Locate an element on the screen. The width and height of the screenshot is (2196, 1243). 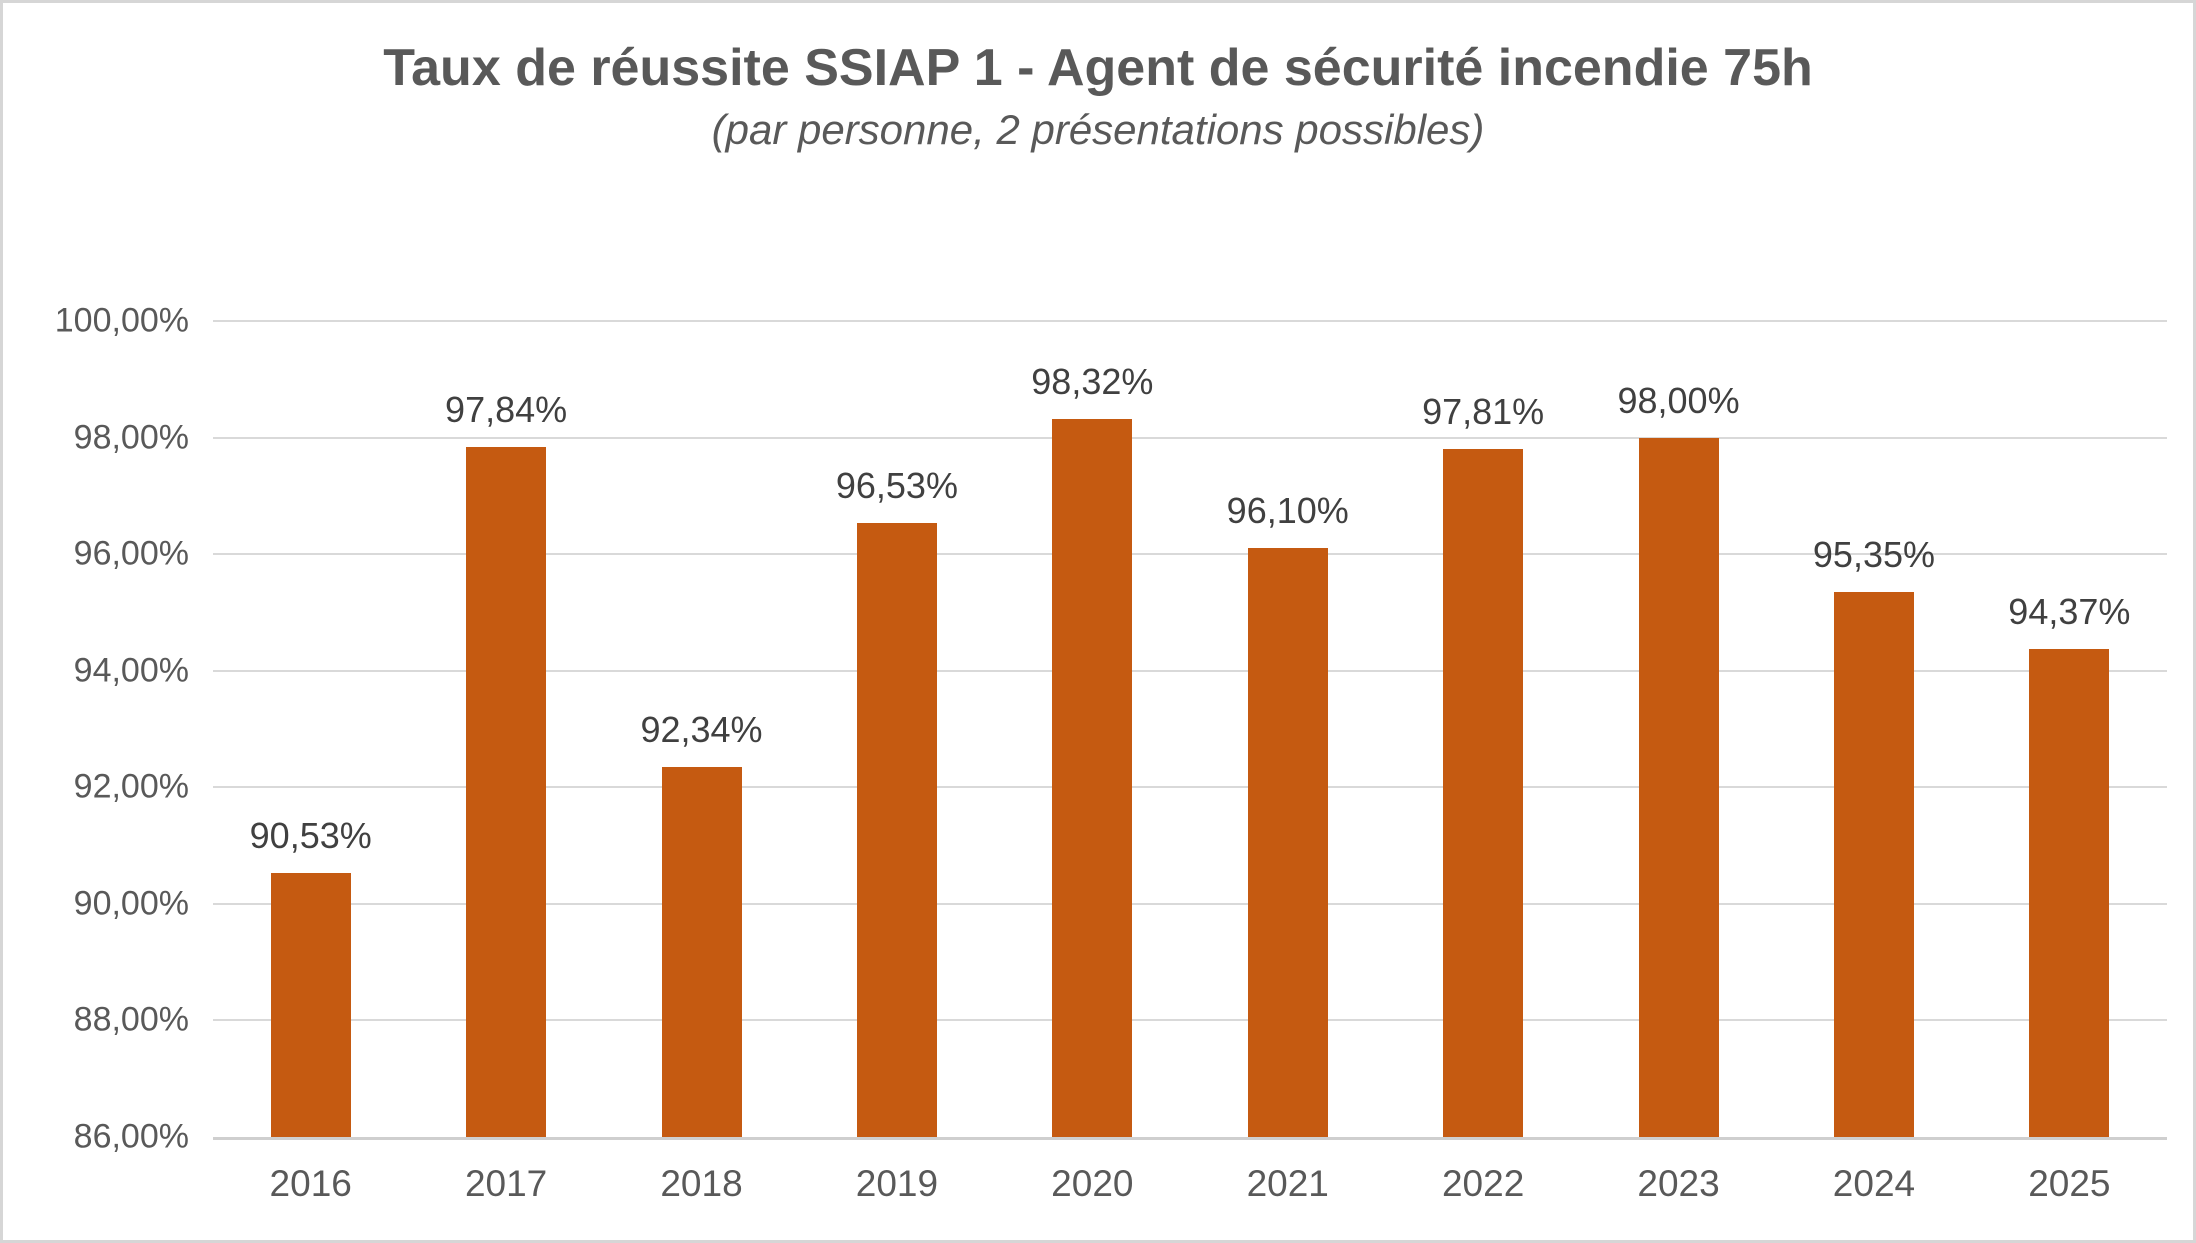
bar-value-label-2022: 97,81% is located at coordinates (1483, 411).